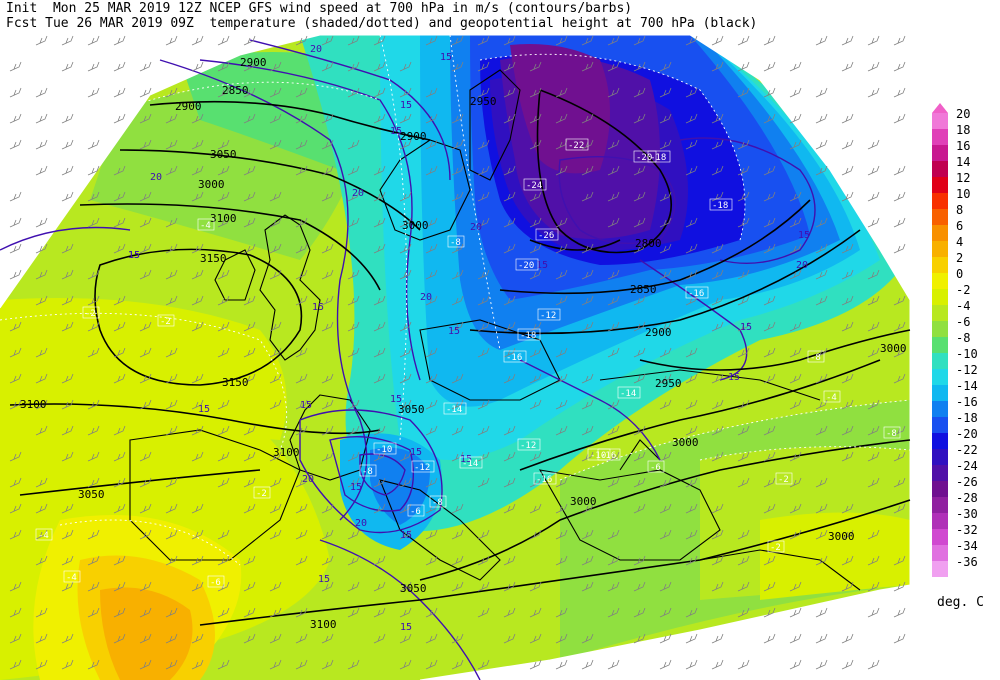  Describe the element at coordinates (963, 130) in the screenshot. I see `colorbar-label: 18` at that location.